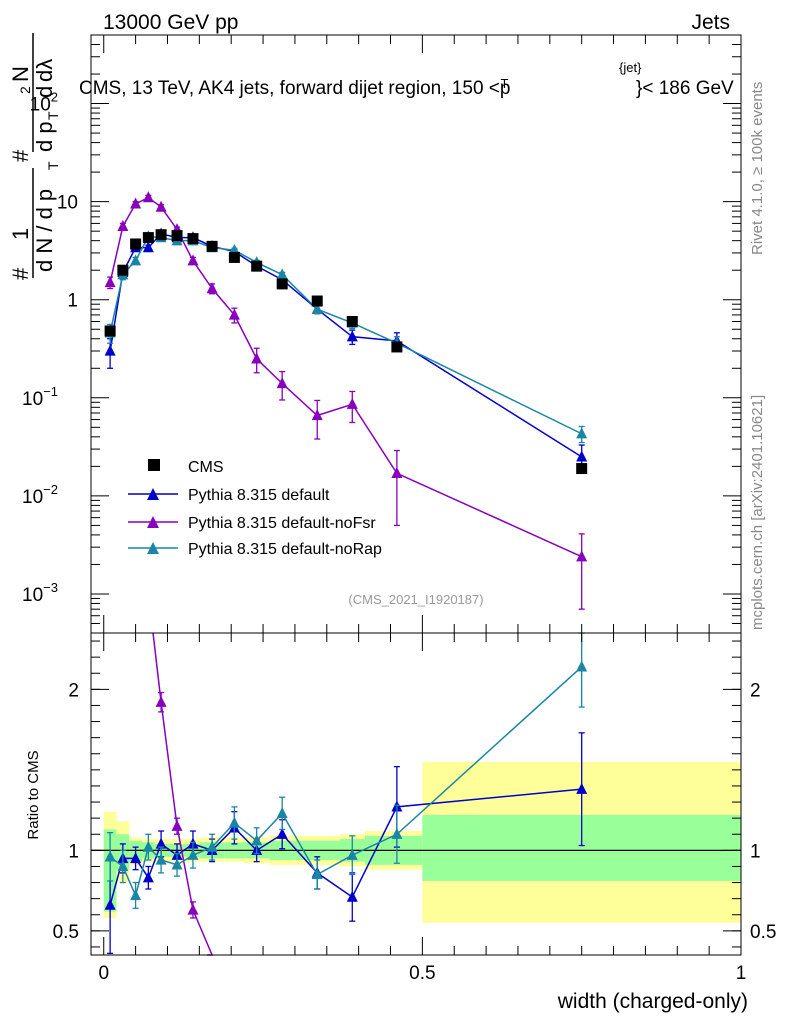 Image resolution: width=786 pixels, height=1024 pixels. What do you see at coordinates (153, 494) in the screenshot?
I see `legend-marker-default` at bounding box center [153, 494].